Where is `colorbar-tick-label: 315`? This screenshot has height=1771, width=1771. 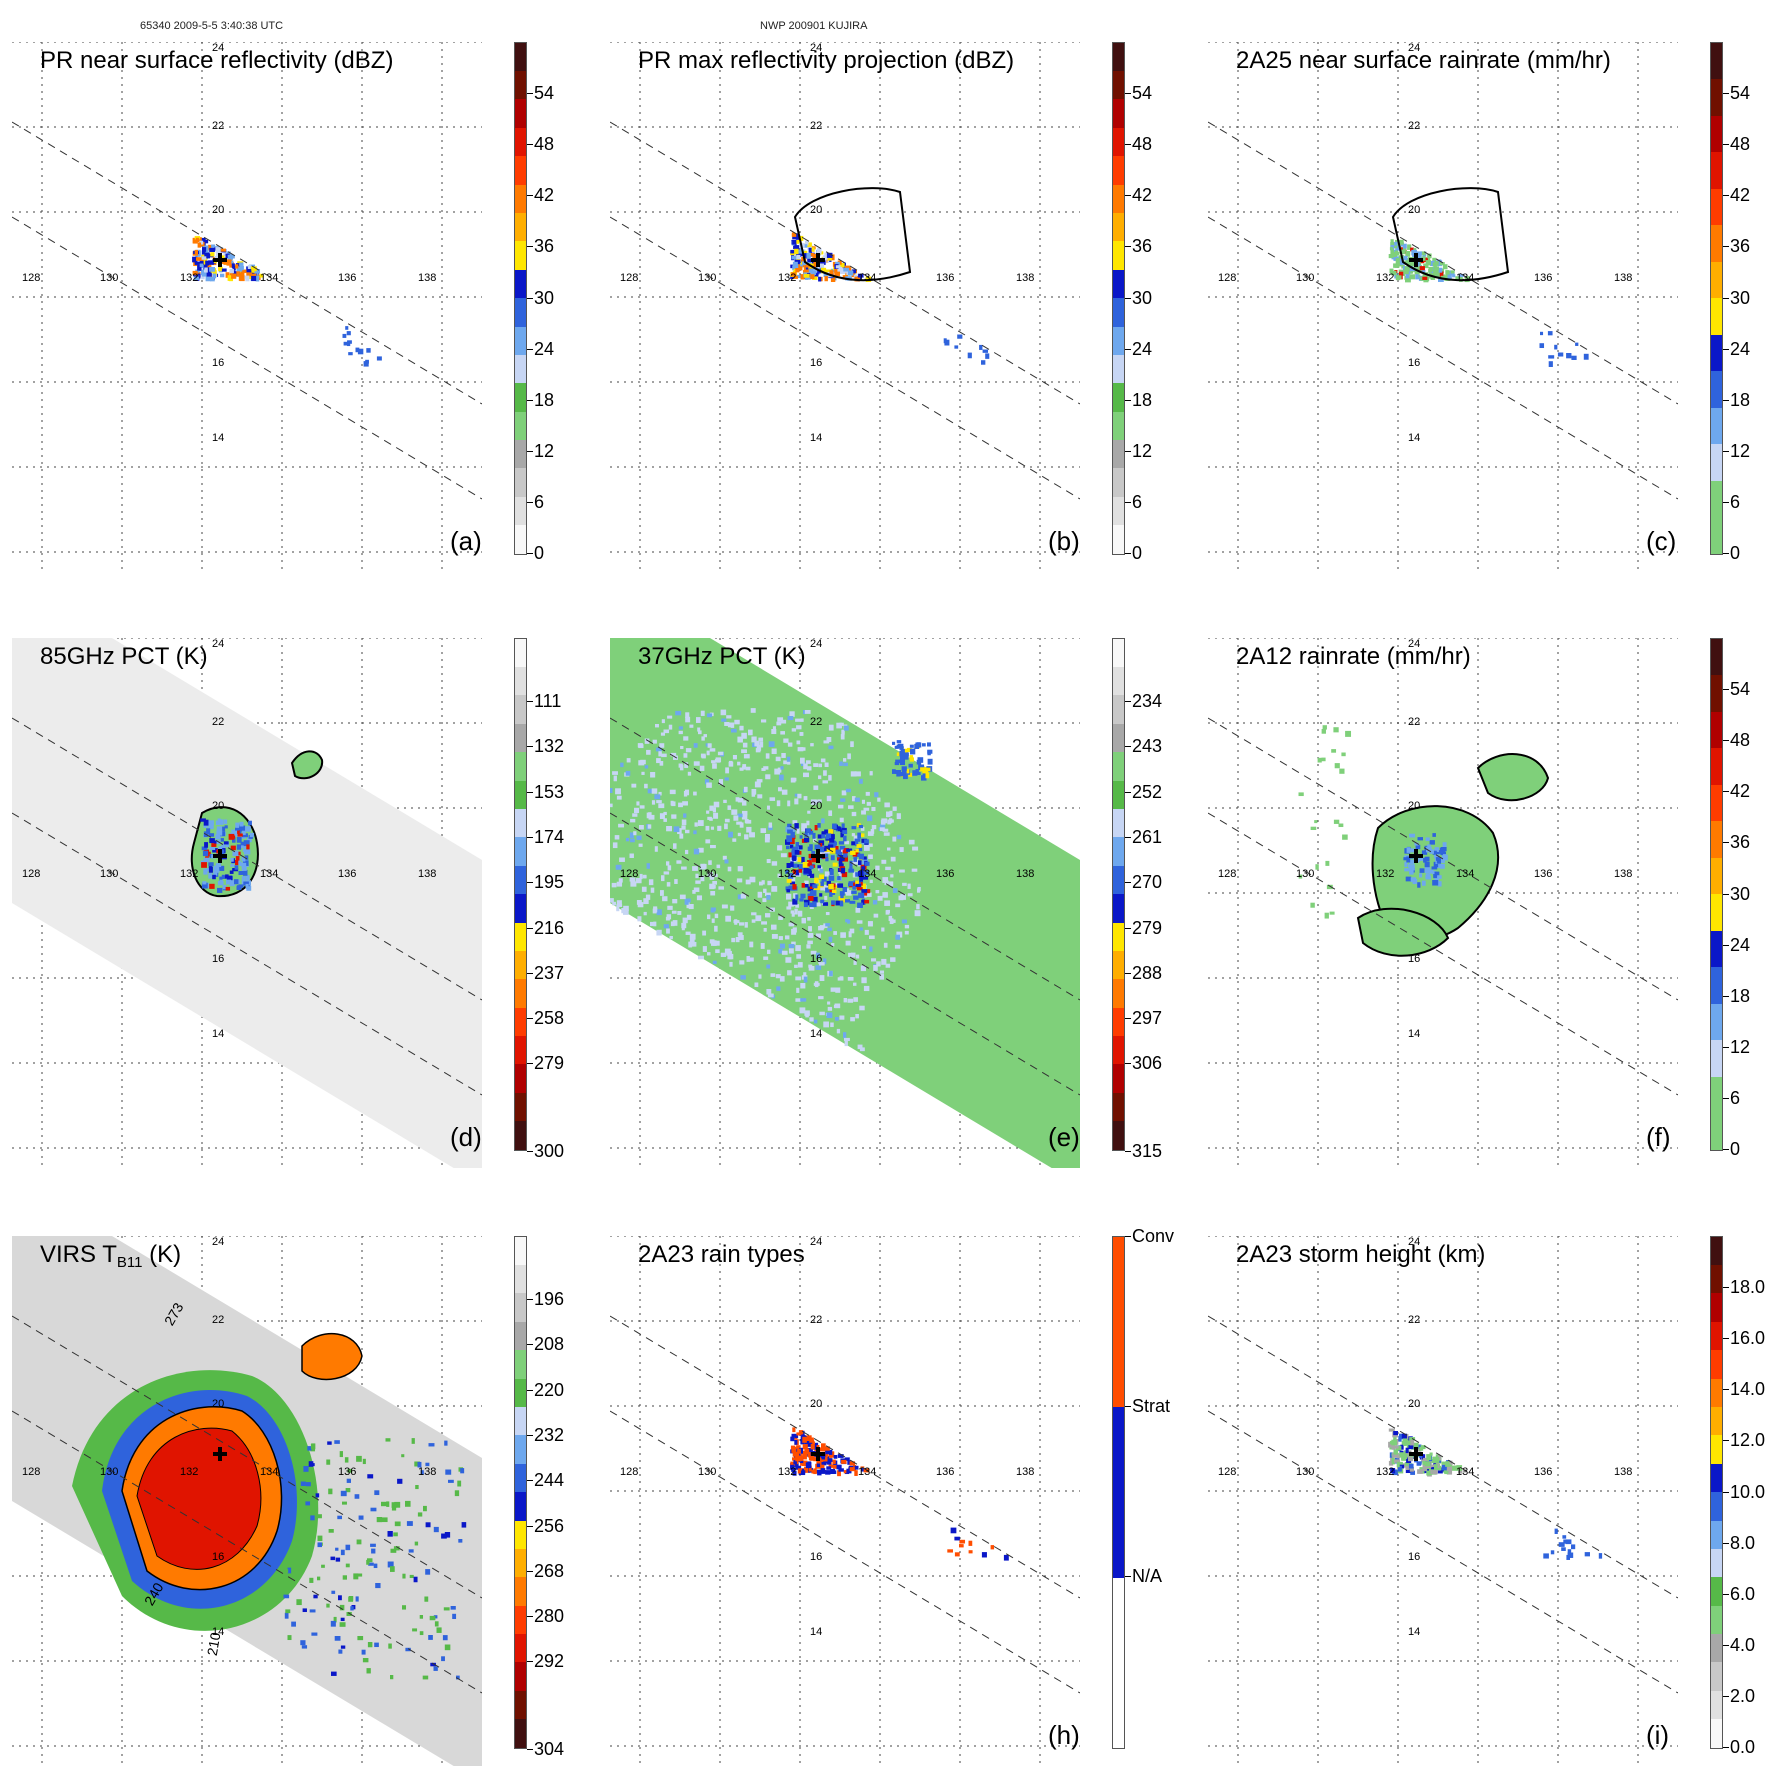 colorbar-tick-label: 315 is located at coordinates (1147, 1150).